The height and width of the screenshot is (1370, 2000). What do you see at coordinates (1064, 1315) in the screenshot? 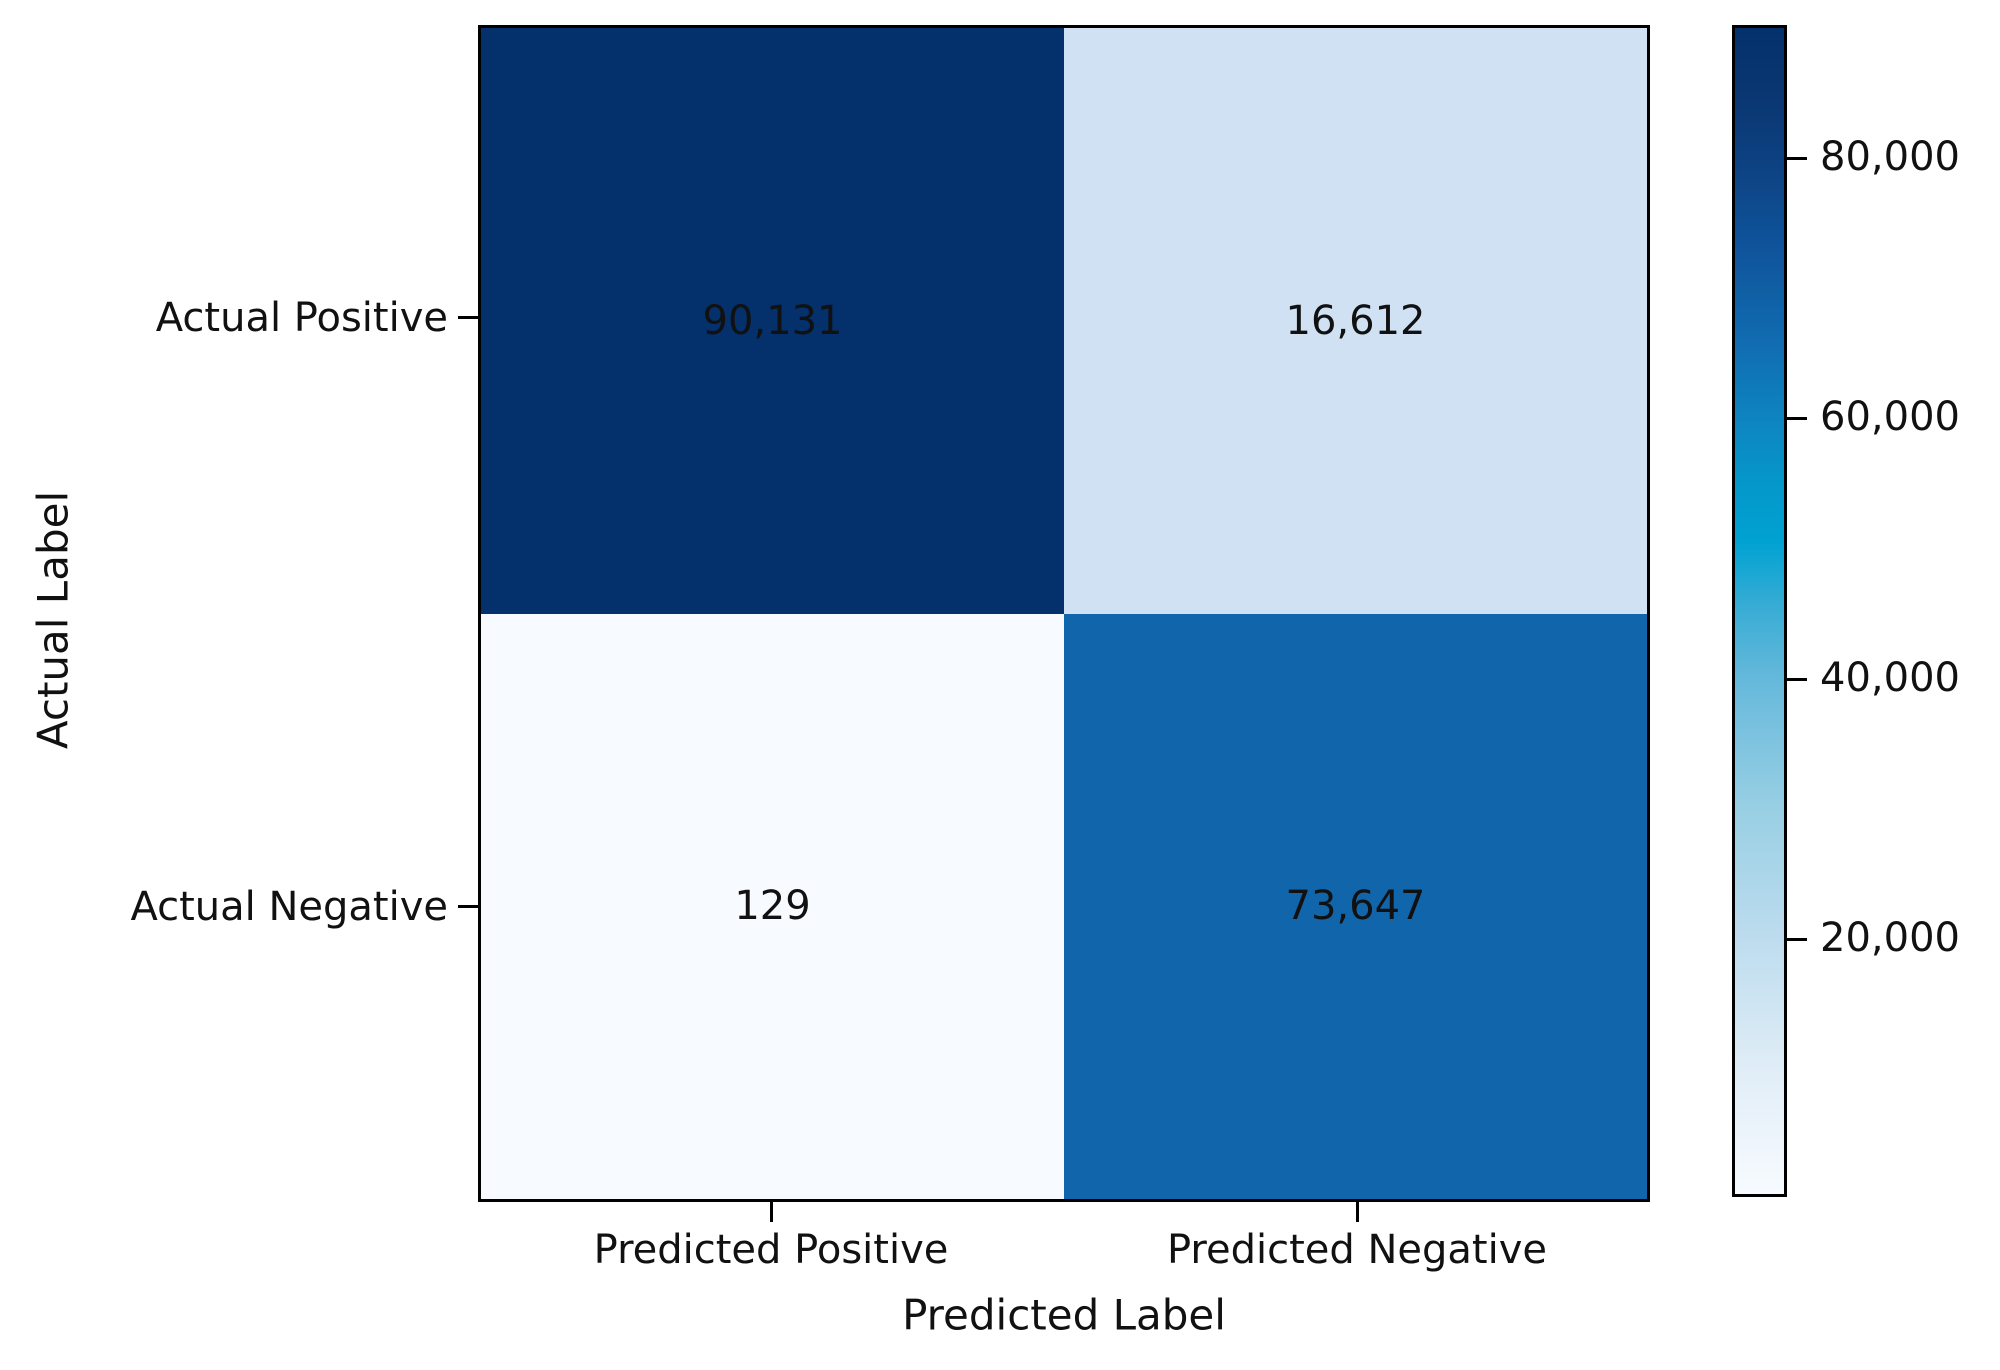
I see `x-axis-title: Predicted Label` at bounding box center [1064, 1315].